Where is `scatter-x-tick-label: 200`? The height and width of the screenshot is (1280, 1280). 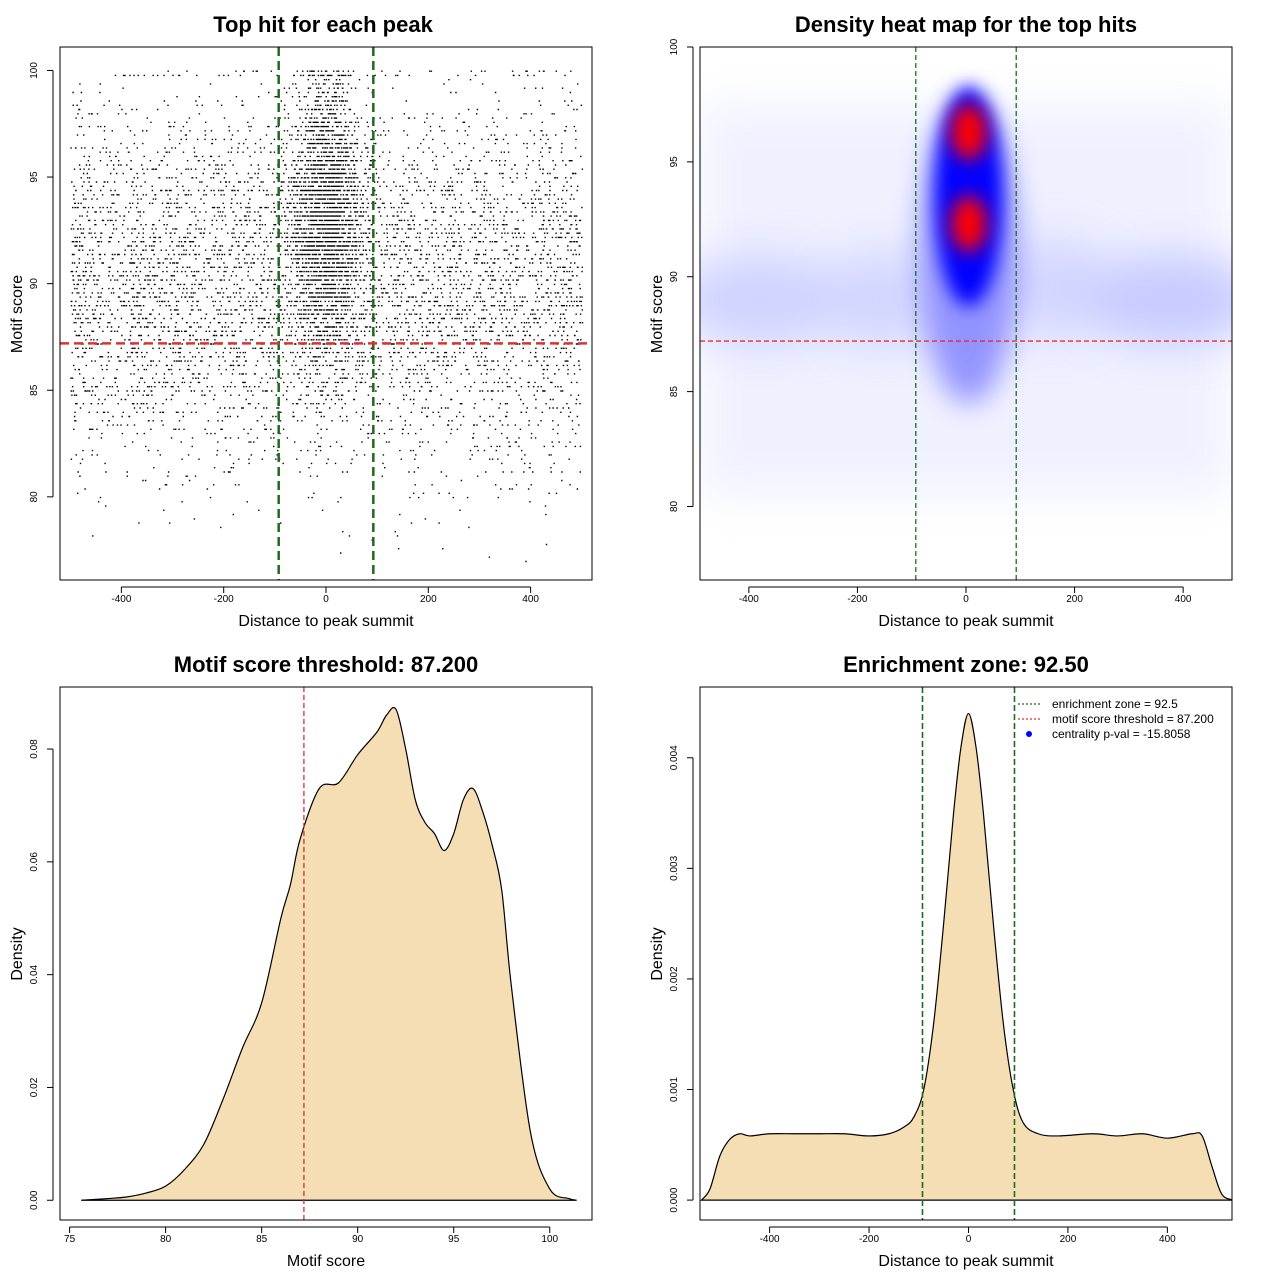
scatter-x-tick-label: 200 is located at coordinates (428, 599).